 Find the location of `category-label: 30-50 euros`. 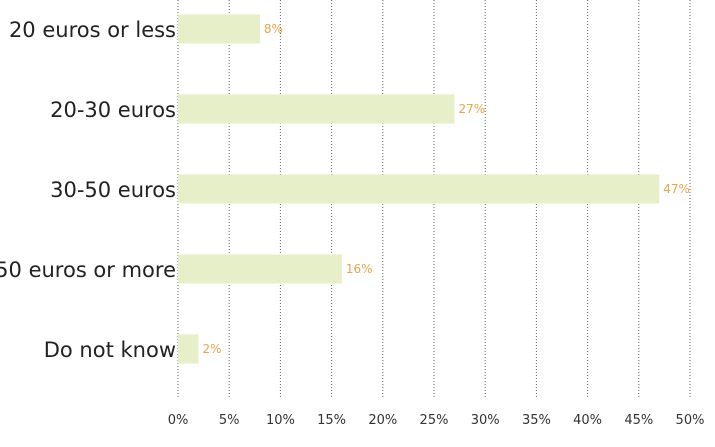

category-label: 30-50 euros is located at coordinates (113, 190).